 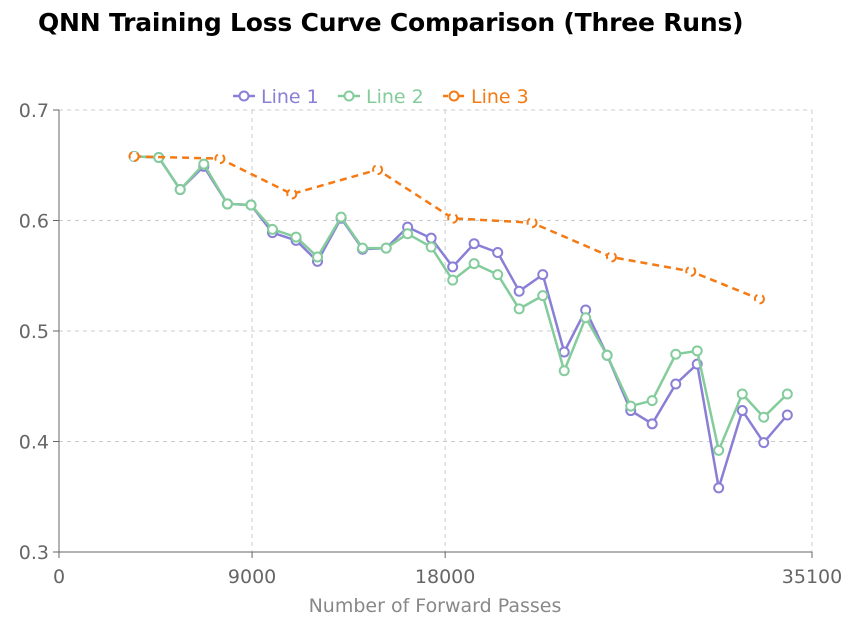 What do you see at coordinates (34, 332) in the screenshot?
I see `y-tick-label: 0.5` at bounding box center [34, 332].